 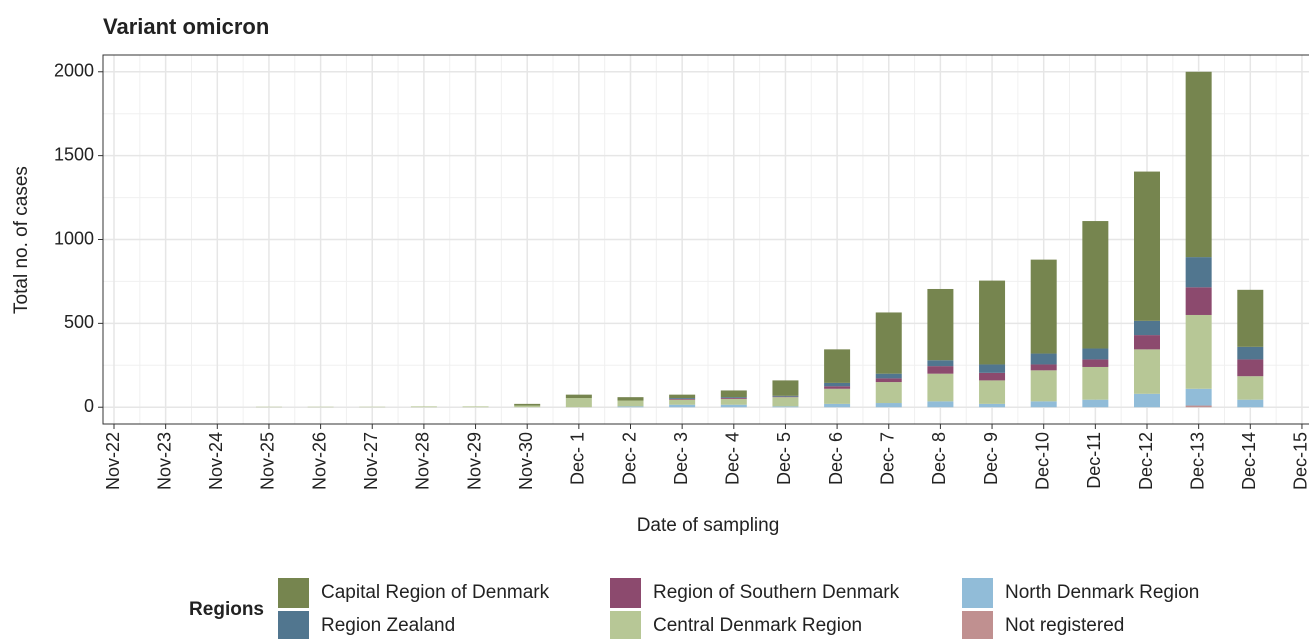 I want to click on x-tick-label: Nov-29, so click(x=474, y=461).